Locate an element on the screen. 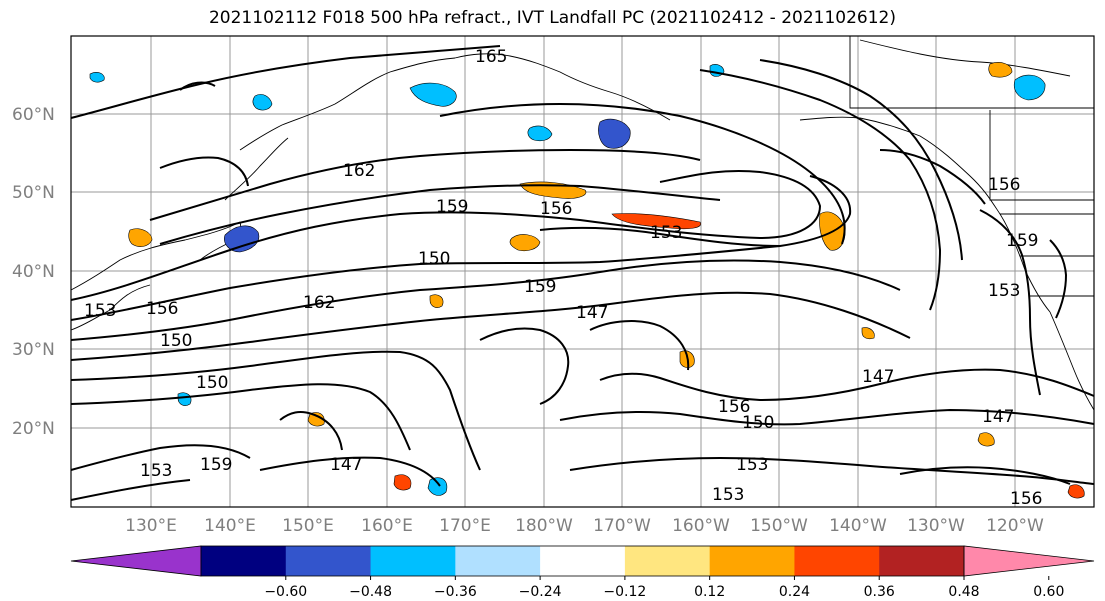 The height and width of the screenshot is (601, 1105). lon-label: 130°E is located at coordinates (151, 526).